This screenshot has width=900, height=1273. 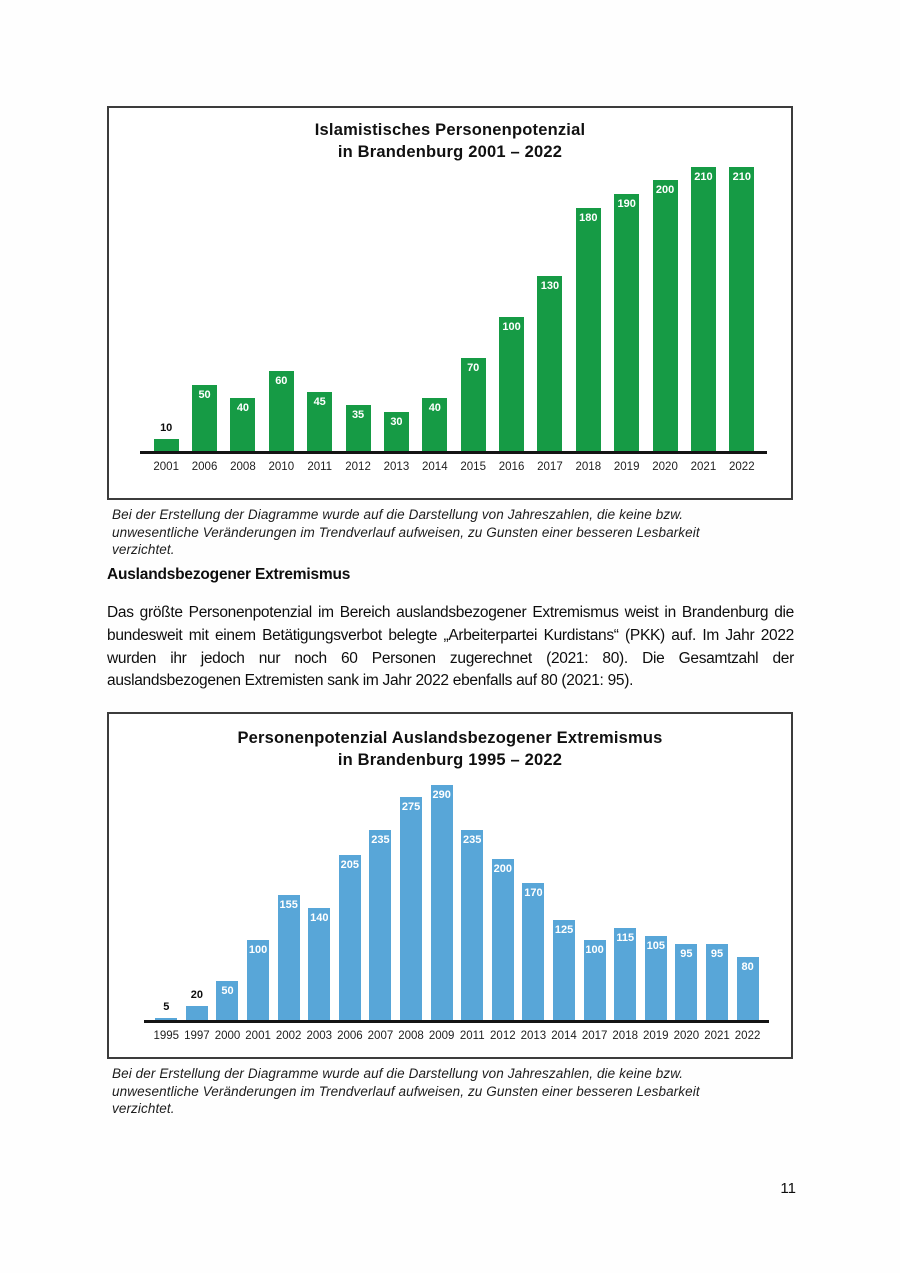 I want to click on bar-2006: 205, so click(x=349, y=938).